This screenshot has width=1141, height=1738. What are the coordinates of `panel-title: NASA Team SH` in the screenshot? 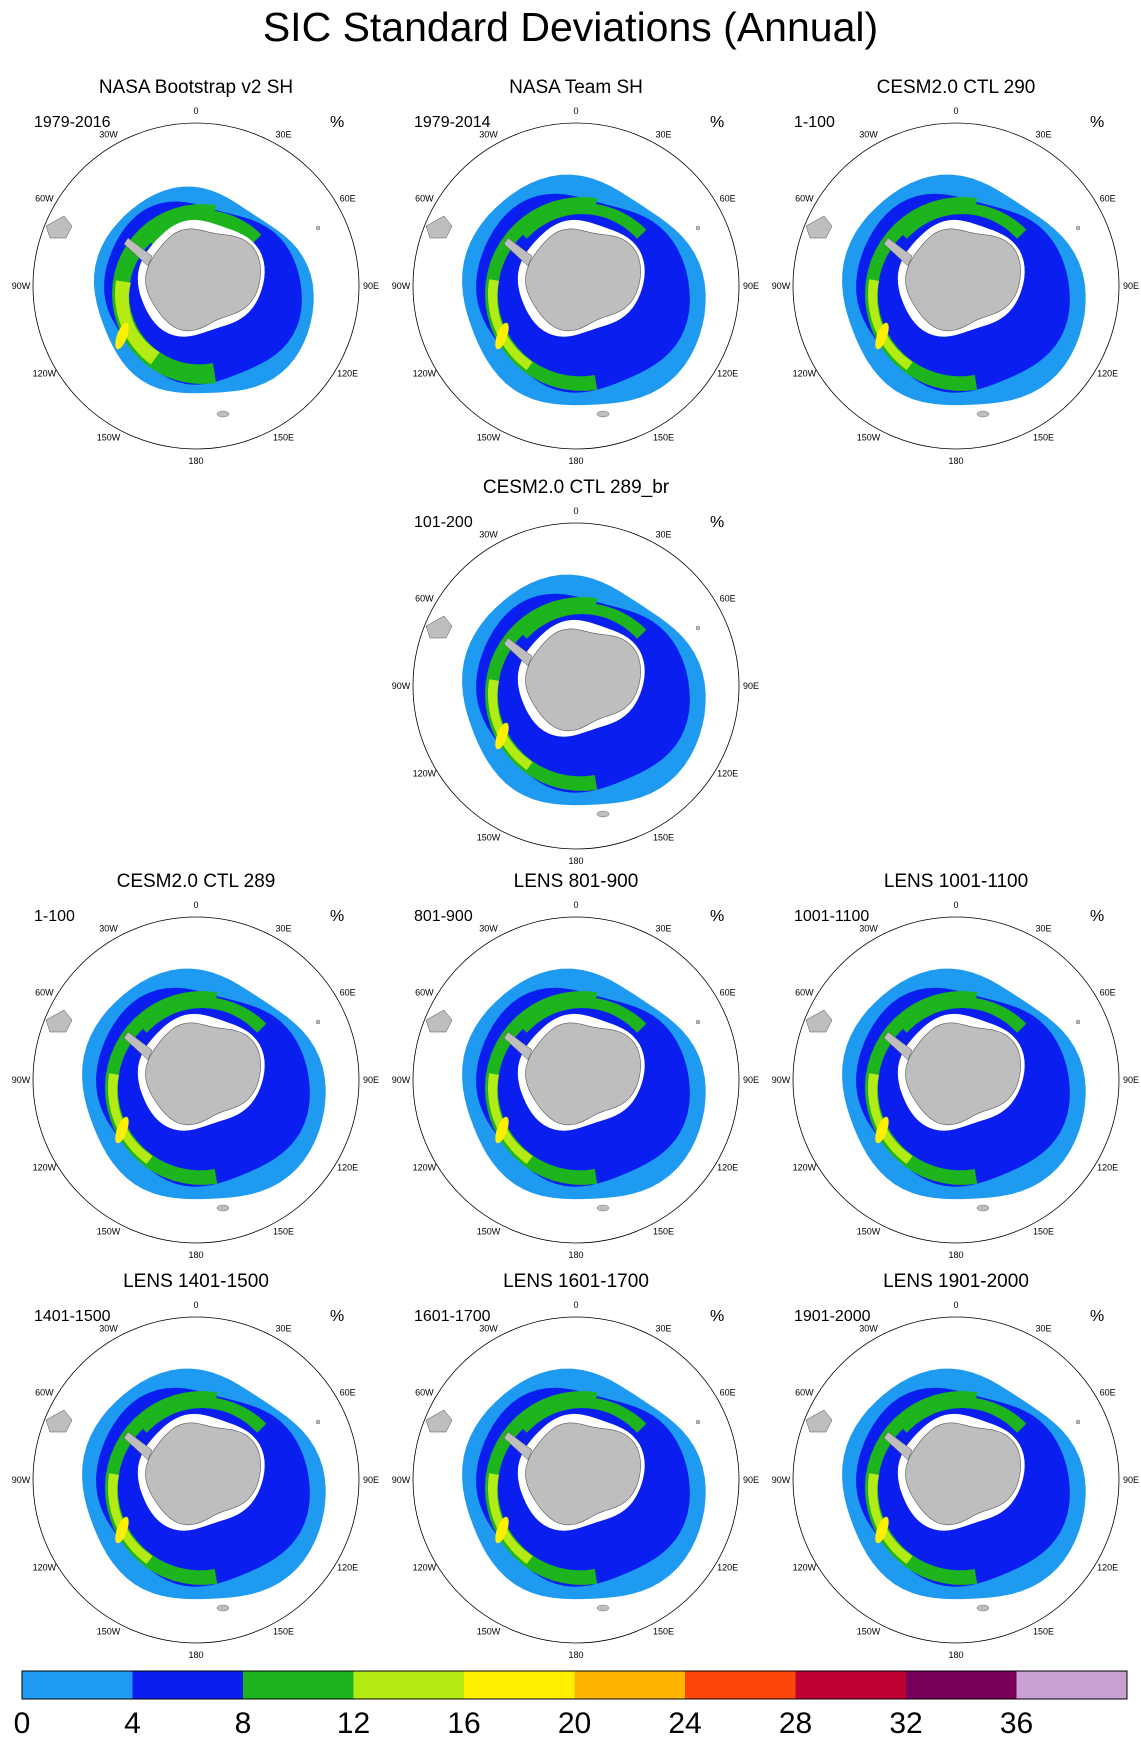 It's located at (576, 87).